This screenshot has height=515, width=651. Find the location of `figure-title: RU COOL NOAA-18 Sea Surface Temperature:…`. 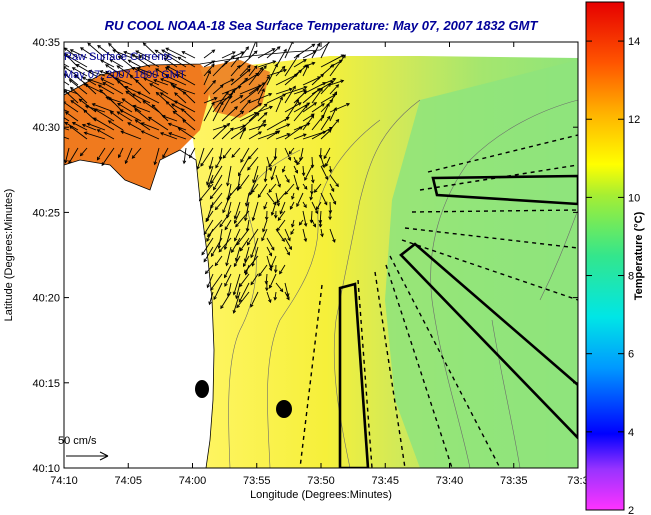

figure-title: RU COOL NOAA-18 Sea Surface Temperature:… is located at coordinates (322, 25).